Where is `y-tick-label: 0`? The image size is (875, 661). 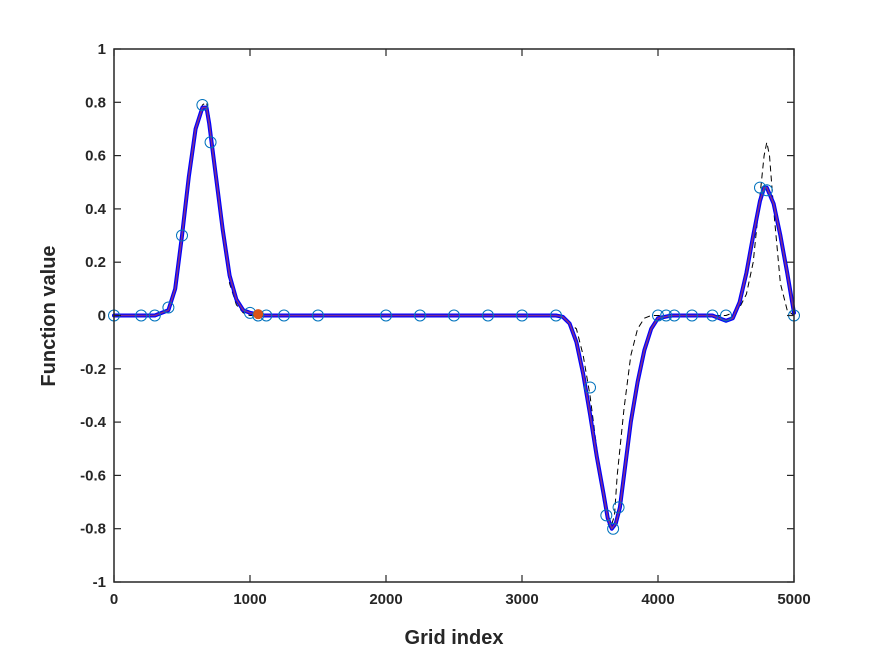 y-tick-label: 0 is located at coordinates (102, 316).